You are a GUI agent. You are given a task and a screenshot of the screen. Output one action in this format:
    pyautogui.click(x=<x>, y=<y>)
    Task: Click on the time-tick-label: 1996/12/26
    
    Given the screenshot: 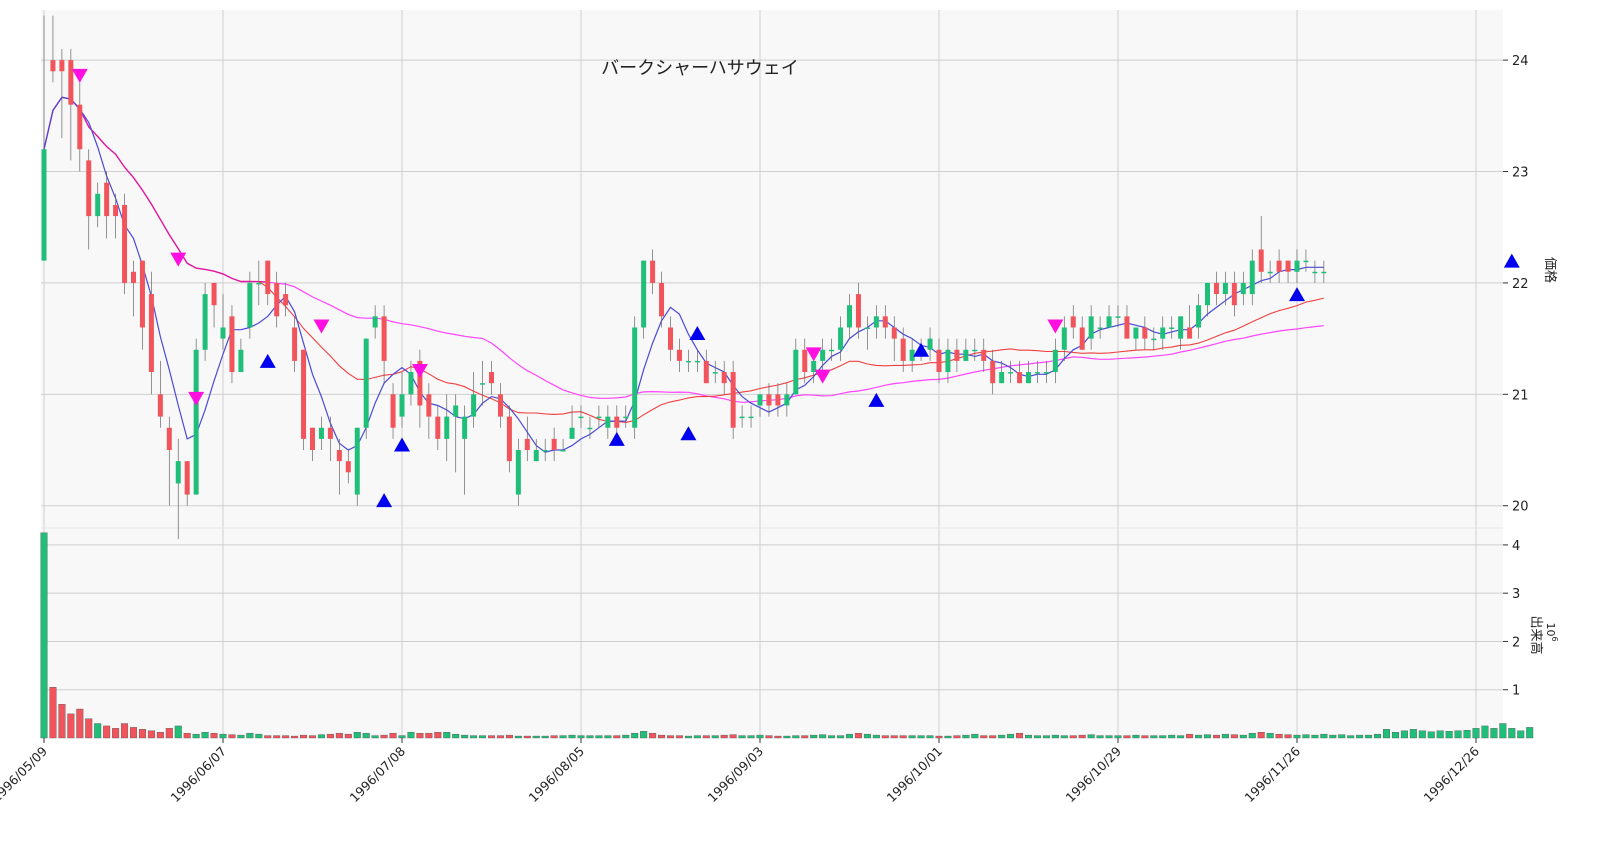 What is the action you would take?
    pyautogui.click(x=1452, y=774)
    